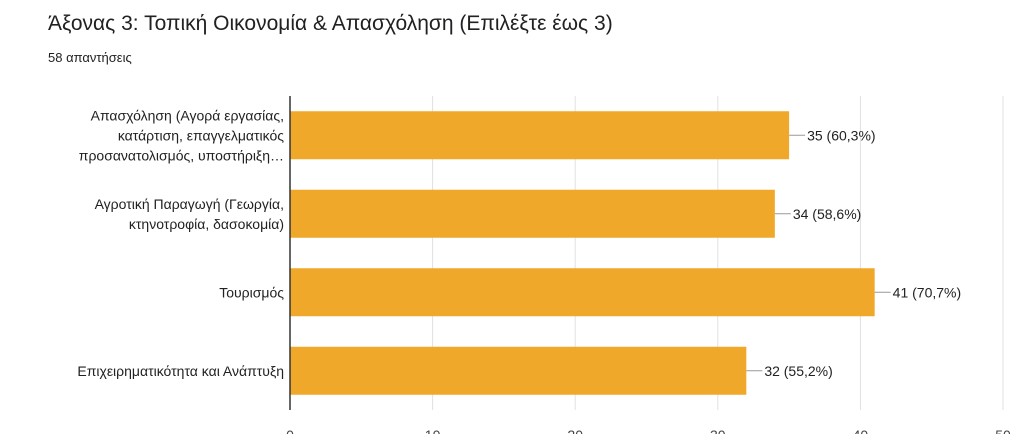  What do you see at coordinates (433, 430) in the screenshot?
I see `x-tick-label: 10` at bounding box center [433, 430].